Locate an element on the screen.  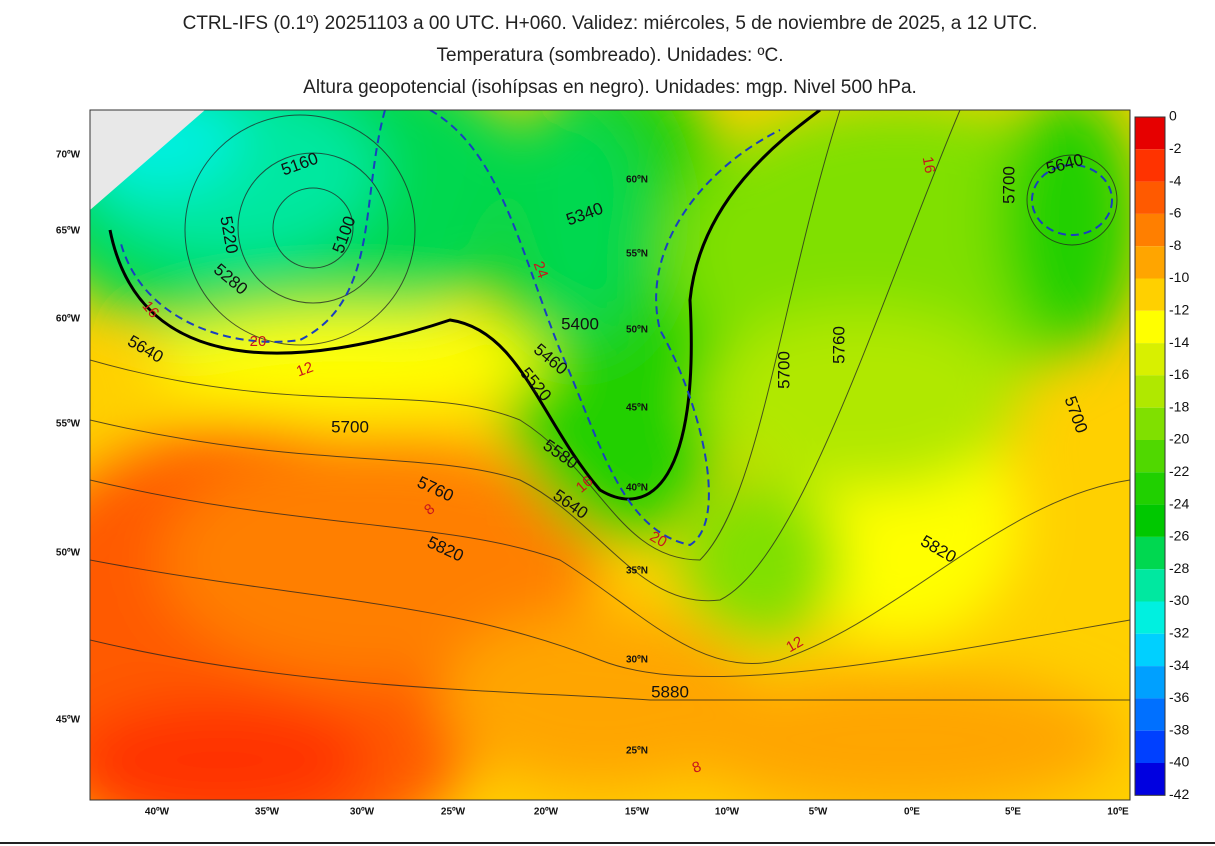
lon-label: 10ºW is located at coordinates (727, 812).